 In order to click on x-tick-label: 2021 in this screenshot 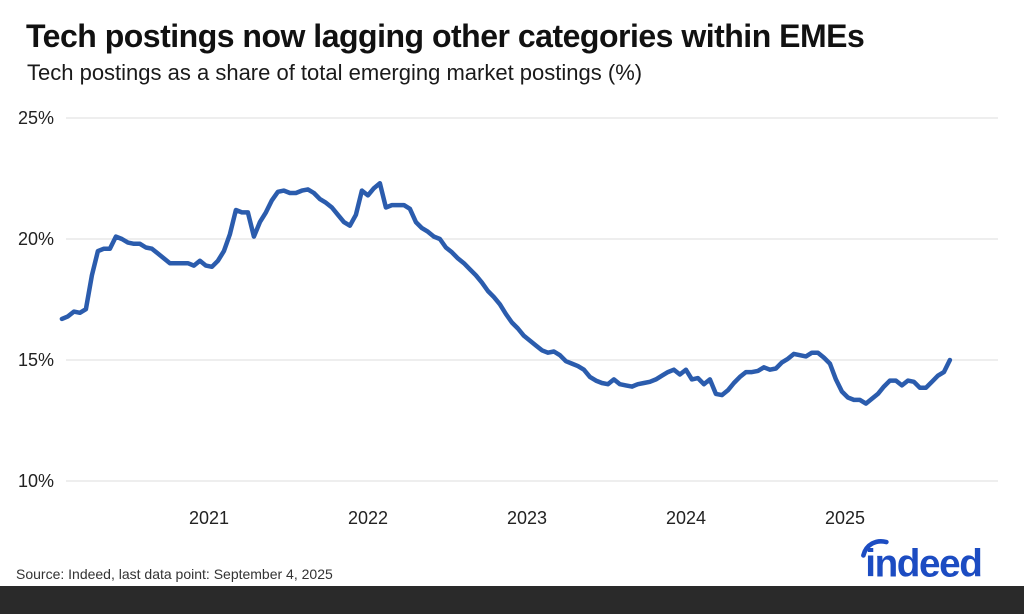, I will do `click(209, 518)`.